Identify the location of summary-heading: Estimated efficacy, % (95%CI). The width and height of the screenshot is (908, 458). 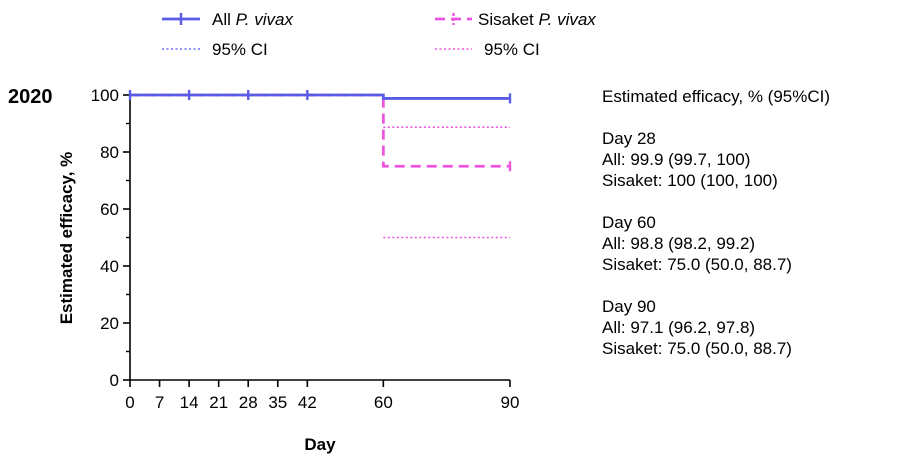
(716, 96).